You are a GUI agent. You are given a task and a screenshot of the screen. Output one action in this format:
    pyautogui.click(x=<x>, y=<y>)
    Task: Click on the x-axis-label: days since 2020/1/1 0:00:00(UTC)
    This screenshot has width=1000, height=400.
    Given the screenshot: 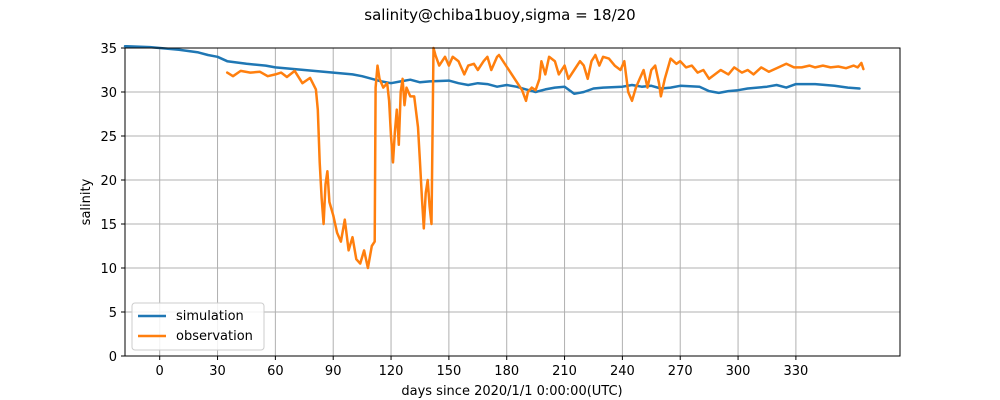 What is the action you would take?
    pyautogui.click(x=511, y=391)
    